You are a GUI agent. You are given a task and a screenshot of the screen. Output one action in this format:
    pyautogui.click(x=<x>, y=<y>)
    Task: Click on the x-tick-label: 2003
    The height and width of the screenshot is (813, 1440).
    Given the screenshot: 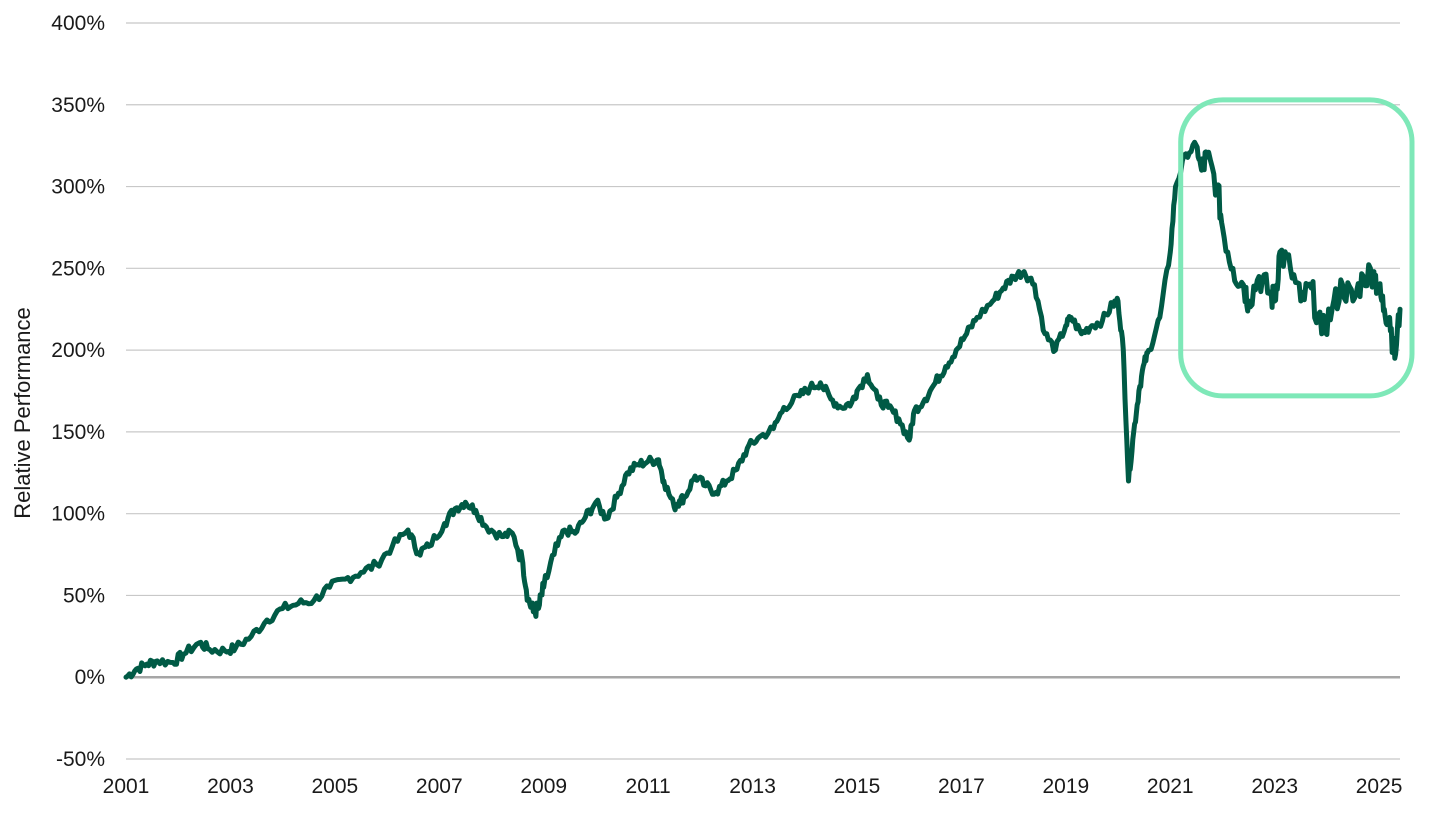 What is the action you would take?
    pyautogui.click(x=230, y=786)
    